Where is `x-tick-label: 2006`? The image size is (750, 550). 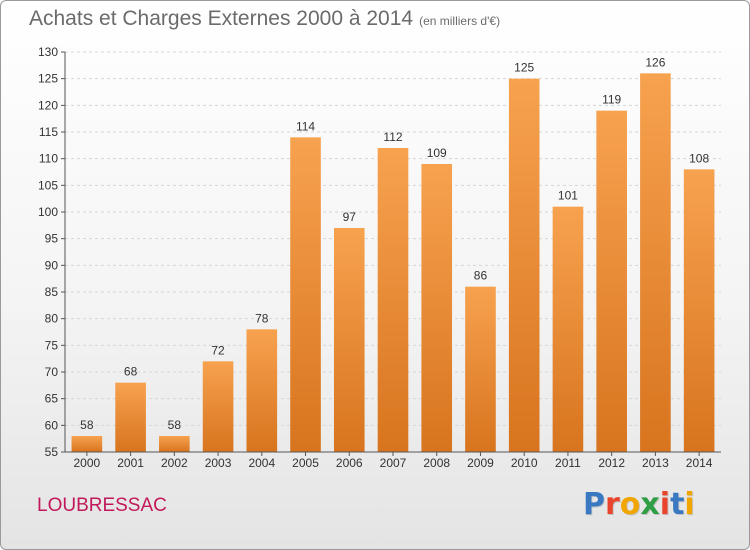
x-tick-label: 2006 is located at coordinates (349, 463).